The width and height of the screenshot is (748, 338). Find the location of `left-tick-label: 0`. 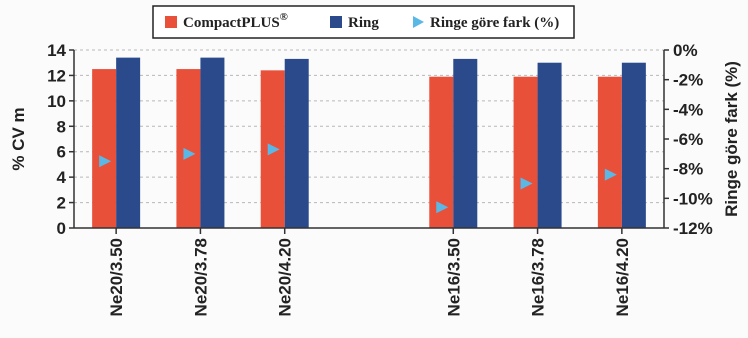

left-tick-label: 0 is located at coordinates (61, 228).